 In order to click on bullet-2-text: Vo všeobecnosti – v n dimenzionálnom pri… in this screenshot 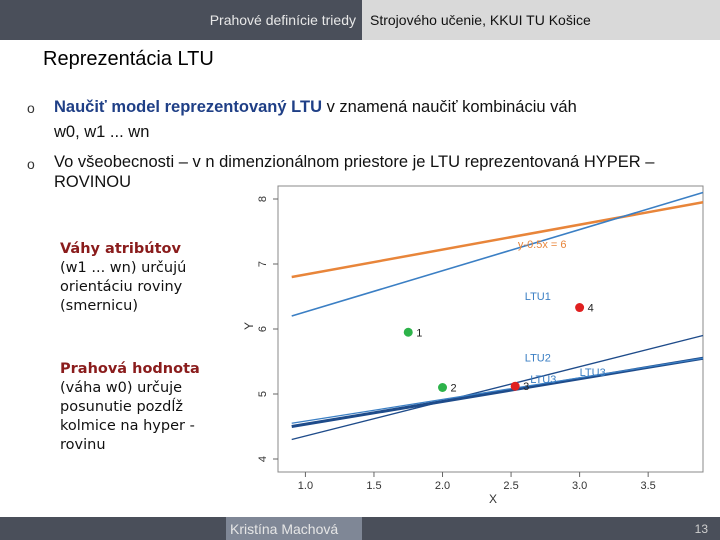, I will do `click(354, 172)`.